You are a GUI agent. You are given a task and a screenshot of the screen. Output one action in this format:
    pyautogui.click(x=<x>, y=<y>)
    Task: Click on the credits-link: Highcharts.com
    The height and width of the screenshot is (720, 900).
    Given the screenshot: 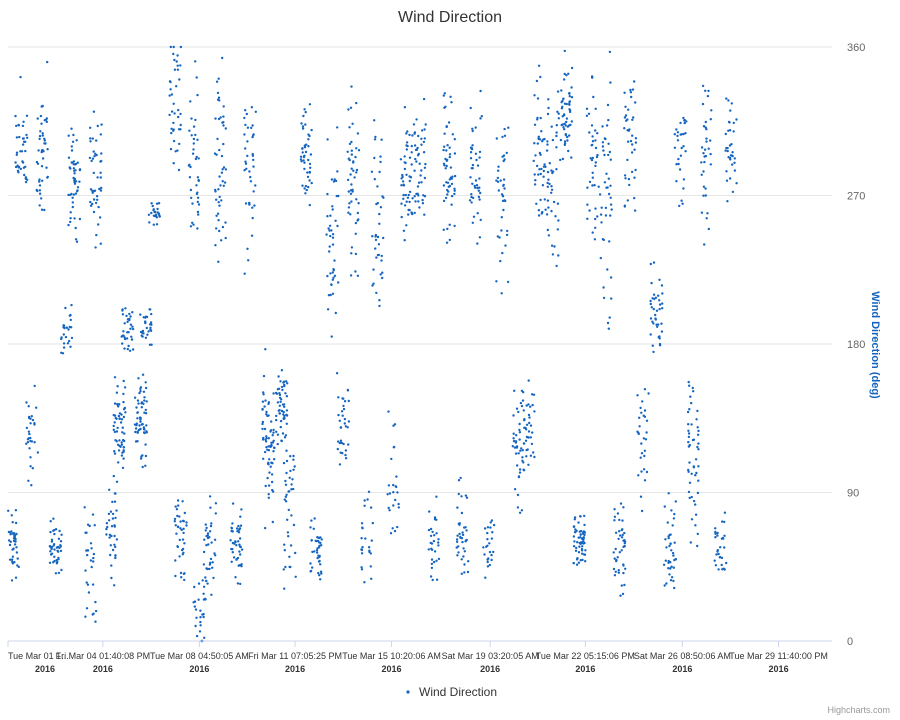 What is the action you would take?
    pyautogui.click(x=858, y=710)
    